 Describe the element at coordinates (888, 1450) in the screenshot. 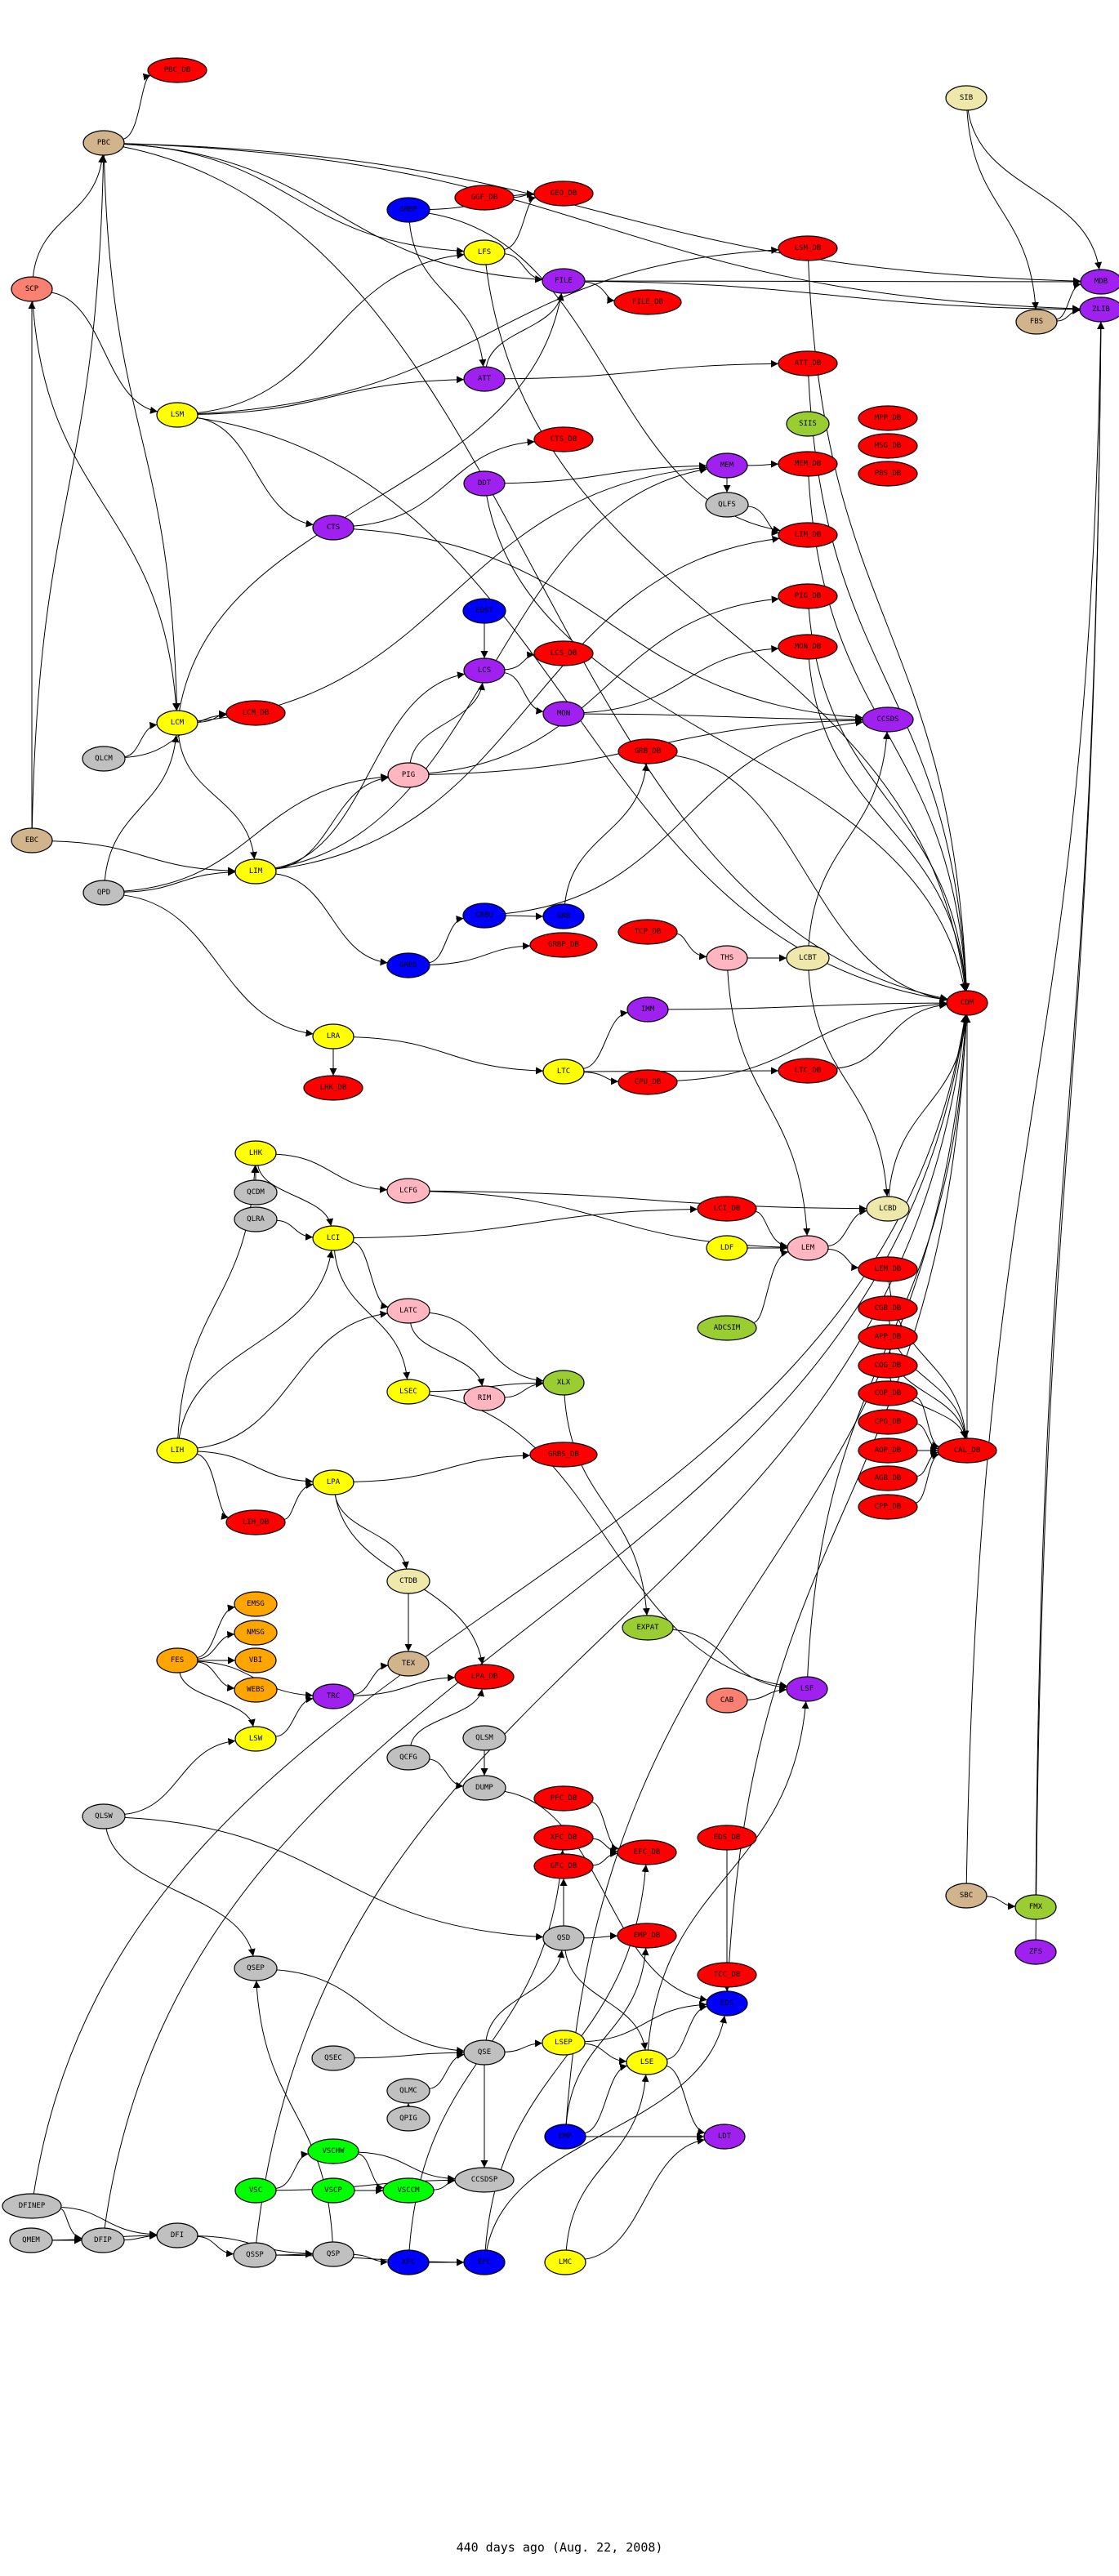

I see `node-aop-db: AOP_DB` at that location.